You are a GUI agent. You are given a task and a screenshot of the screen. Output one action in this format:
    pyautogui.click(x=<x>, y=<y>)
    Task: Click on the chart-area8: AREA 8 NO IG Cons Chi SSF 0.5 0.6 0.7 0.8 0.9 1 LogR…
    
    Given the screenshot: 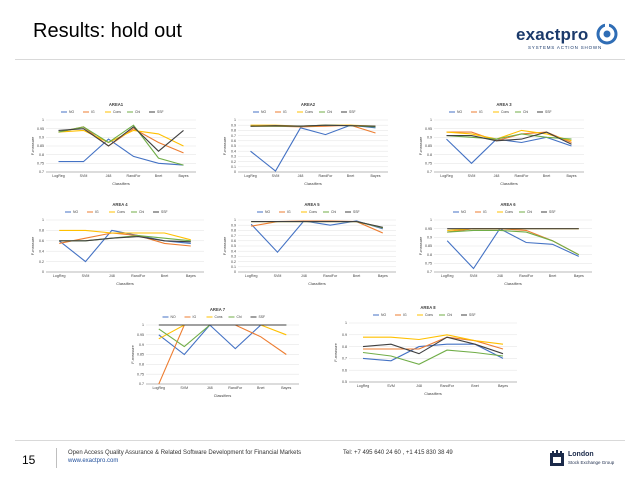 What is the action you would take?
    pyautogui.click(x=428, y=350)
    